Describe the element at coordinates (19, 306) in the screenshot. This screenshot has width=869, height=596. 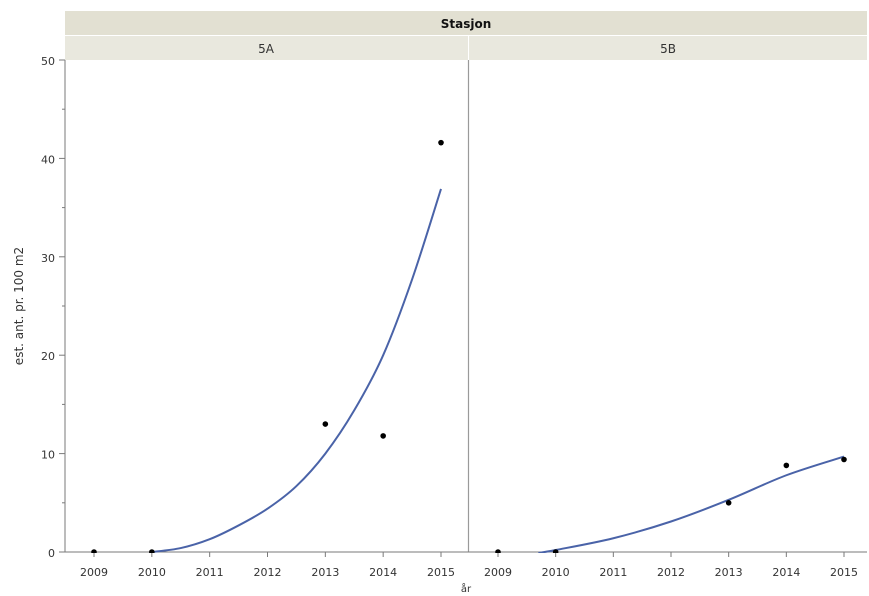
I see `y-axis-title: est. ant. pr. 100 m2` at that location.